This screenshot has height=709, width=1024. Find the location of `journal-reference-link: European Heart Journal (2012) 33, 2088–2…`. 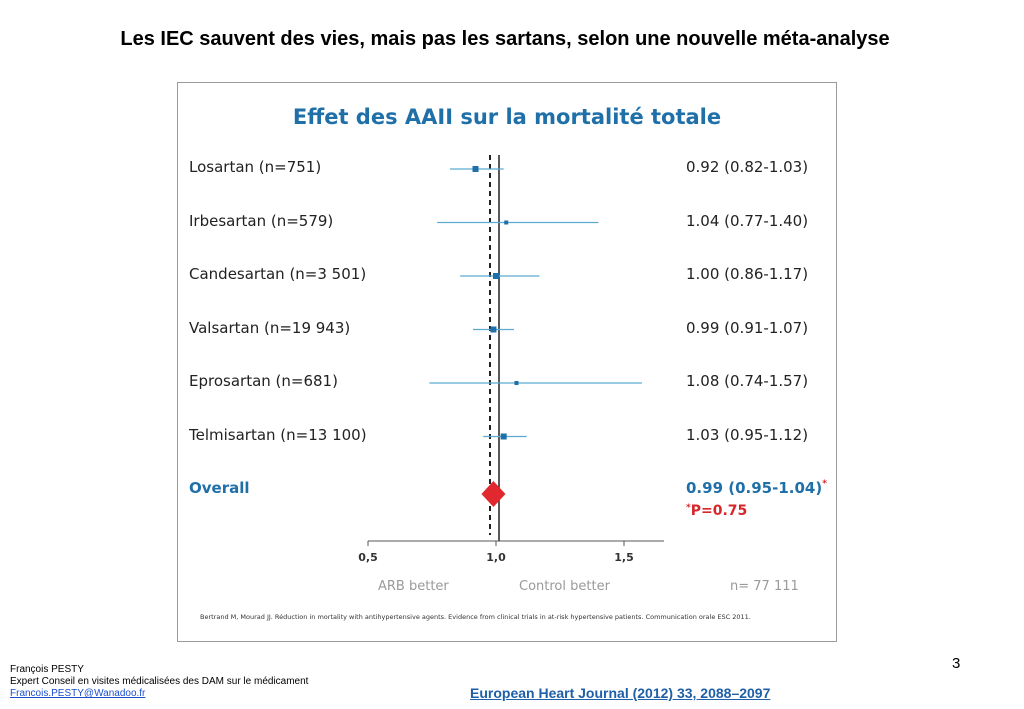

journal-reference-link: European Heart Journal (2012) 33, 2088–2… is located at coordinates (620, 693).